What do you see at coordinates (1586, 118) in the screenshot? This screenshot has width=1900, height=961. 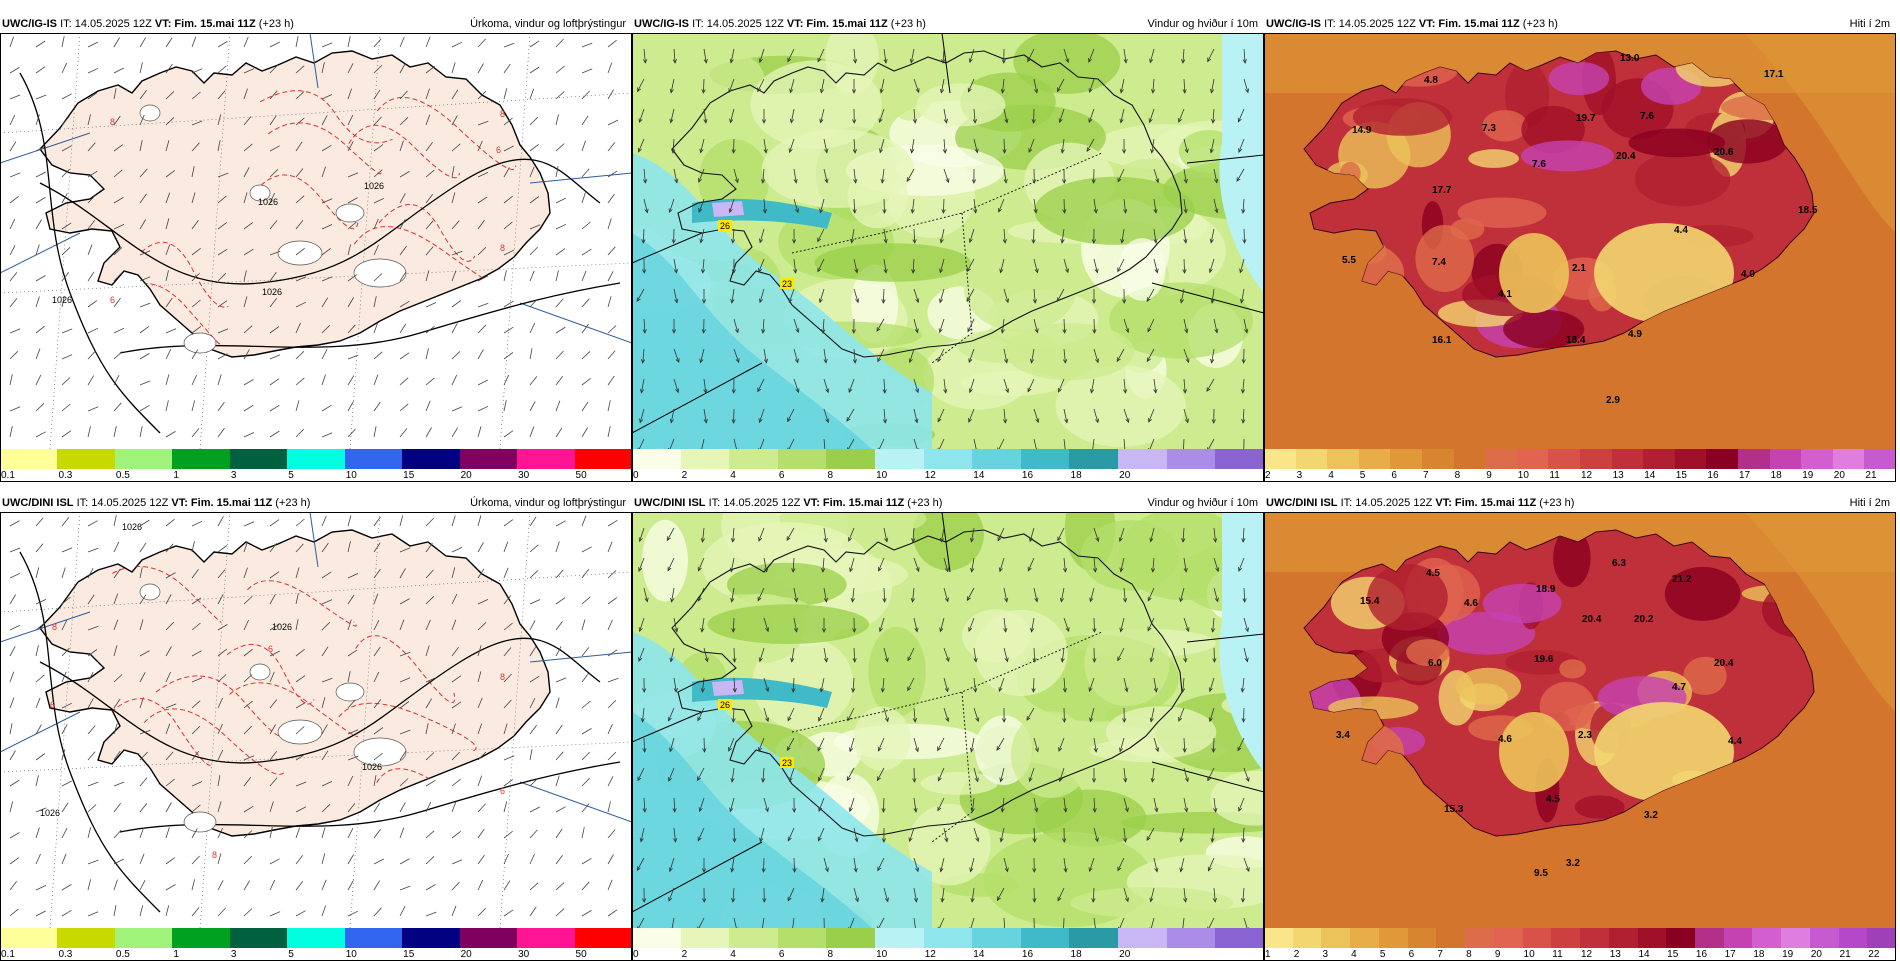 I see `map-value-label: 19.7` at bounding box center [1586, 118].